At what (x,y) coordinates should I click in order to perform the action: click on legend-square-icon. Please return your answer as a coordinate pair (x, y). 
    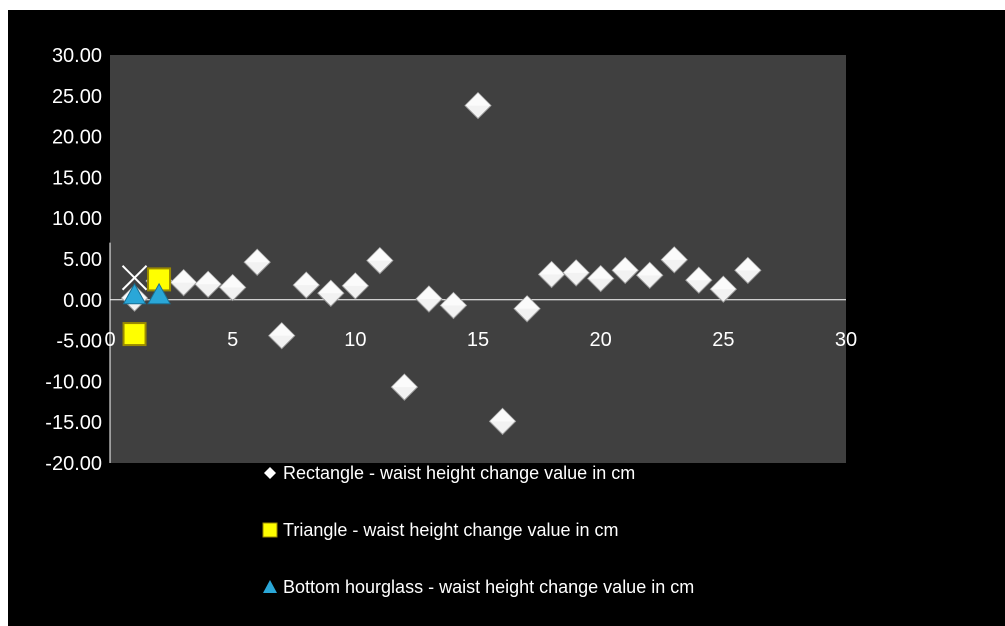
    Looking at the image, I should click on (270, 530).